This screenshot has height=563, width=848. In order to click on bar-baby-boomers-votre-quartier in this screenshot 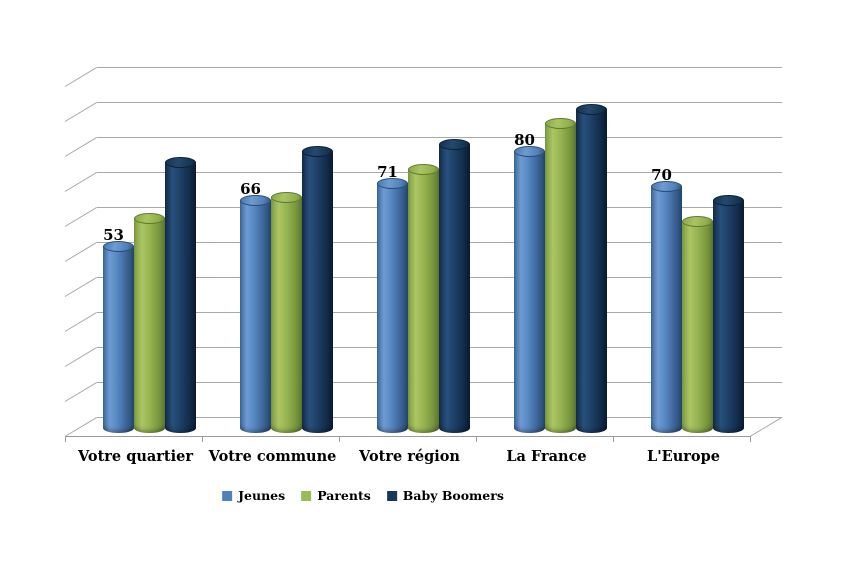, I will do `click(180, 294)`.